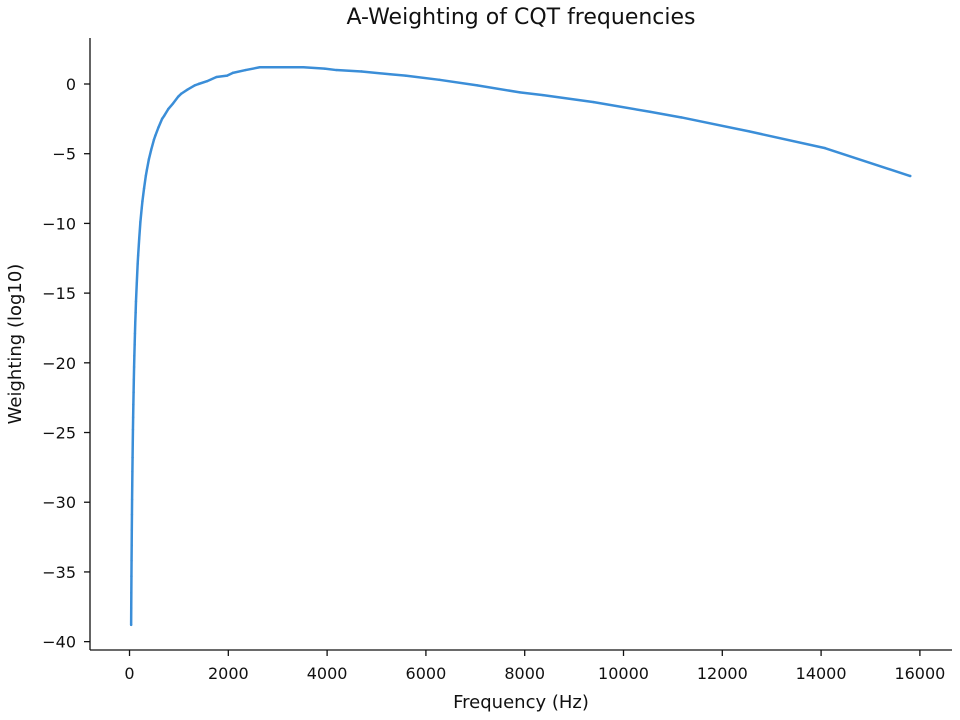  What do you see at coordinates (59, 363) in the screenshot?
I see `y-tick-label: −20` at bounding box center [59, 363].